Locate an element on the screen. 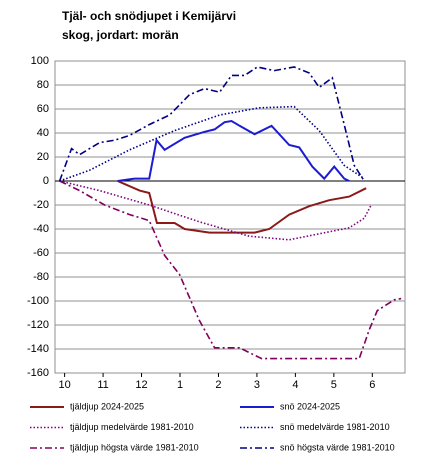 The height and width of the screenshot is (472, 430). y-tick-label: 60 is located at coordinates (43, 109).